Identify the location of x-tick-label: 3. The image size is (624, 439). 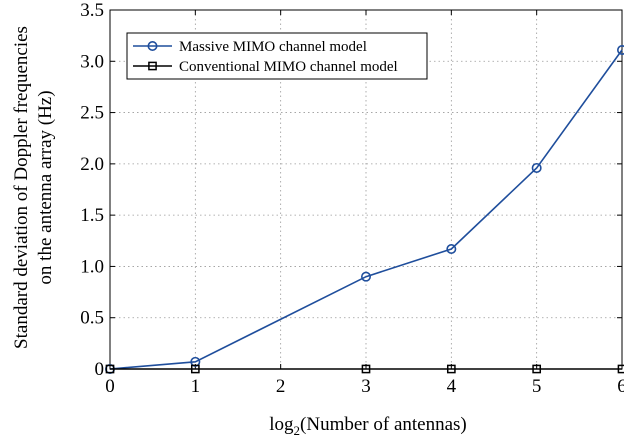
(366, 386).